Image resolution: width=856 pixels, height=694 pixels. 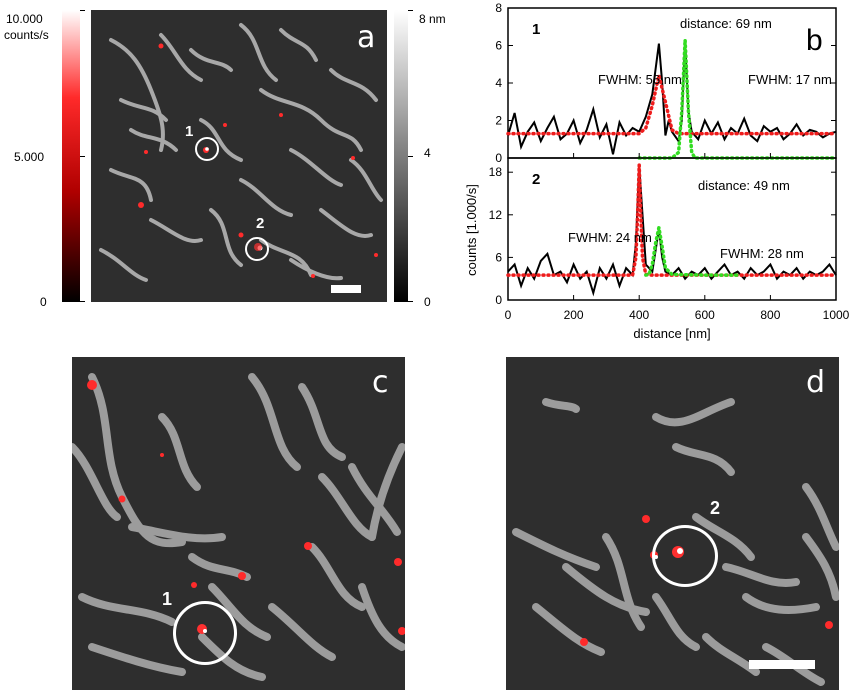 What do you see at coordinates (726, 23) in the screenshot?
I see `annotation: distance: 69 nm` at bounding box center [726, 23].